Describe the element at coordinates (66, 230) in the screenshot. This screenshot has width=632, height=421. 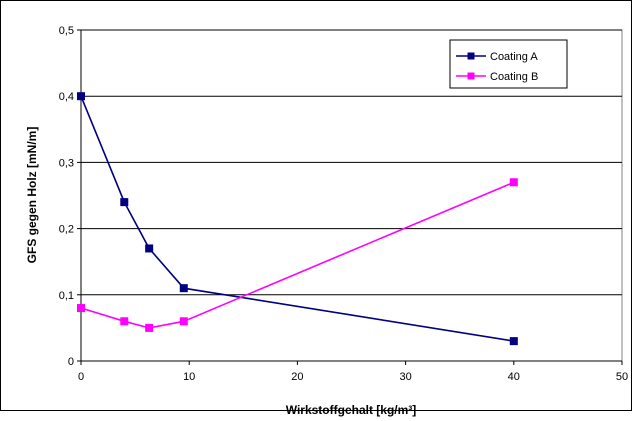
I see `y-tick-label: 0,2` at that location.